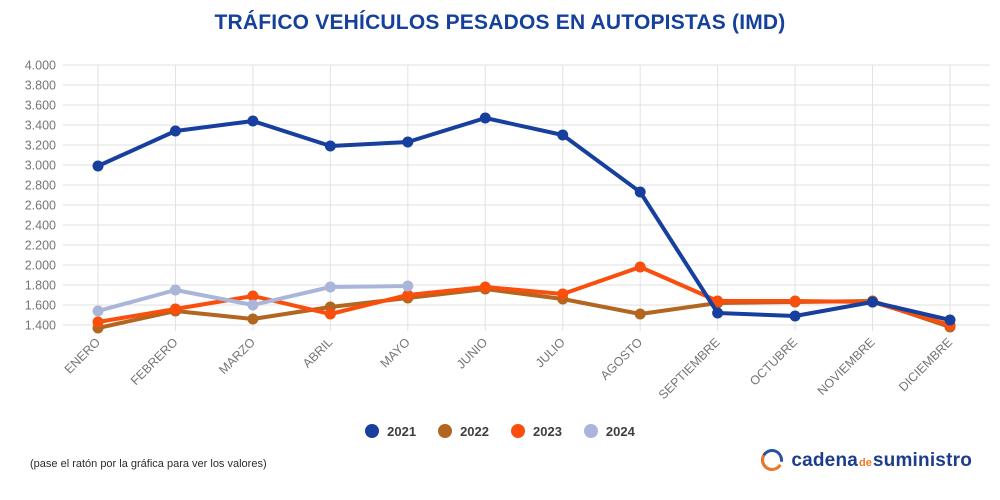  What do you see at coordinates (40, 246) in the screenshot?
I see `y-tick-label: 2.200` at bounding box center [40, 246].